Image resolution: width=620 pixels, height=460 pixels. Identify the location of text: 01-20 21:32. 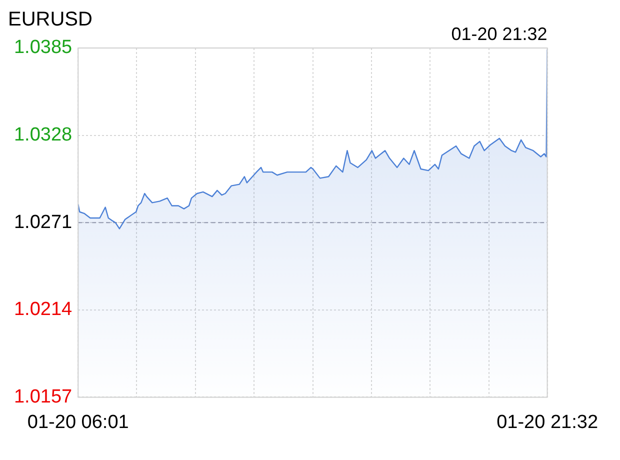
(499, 34).